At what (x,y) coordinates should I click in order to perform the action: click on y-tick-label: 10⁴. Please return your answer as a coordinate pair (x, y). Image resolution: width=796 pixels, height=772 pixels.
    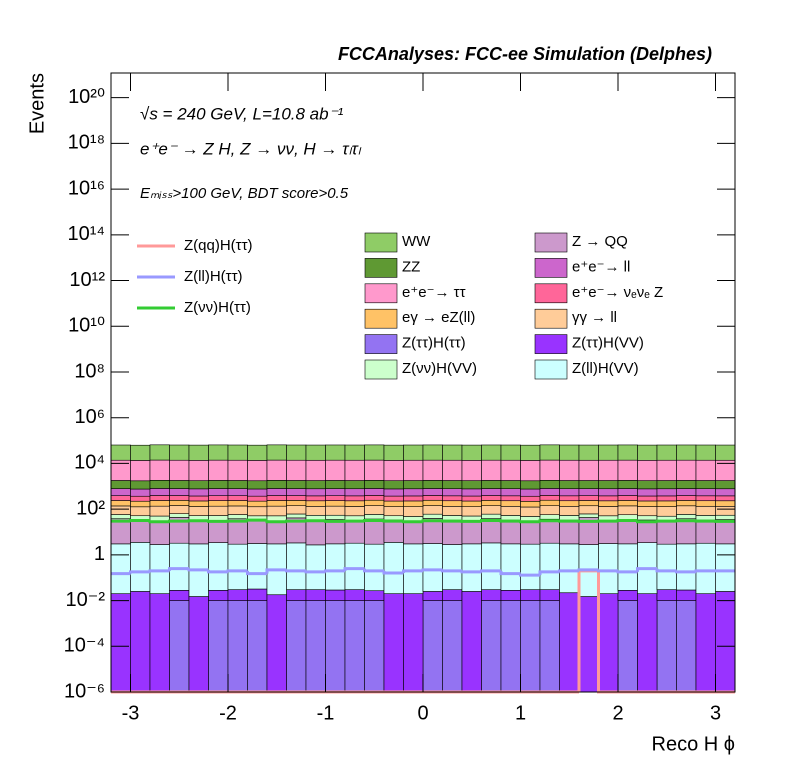
    Looking at the image, I should click on (89, 463).